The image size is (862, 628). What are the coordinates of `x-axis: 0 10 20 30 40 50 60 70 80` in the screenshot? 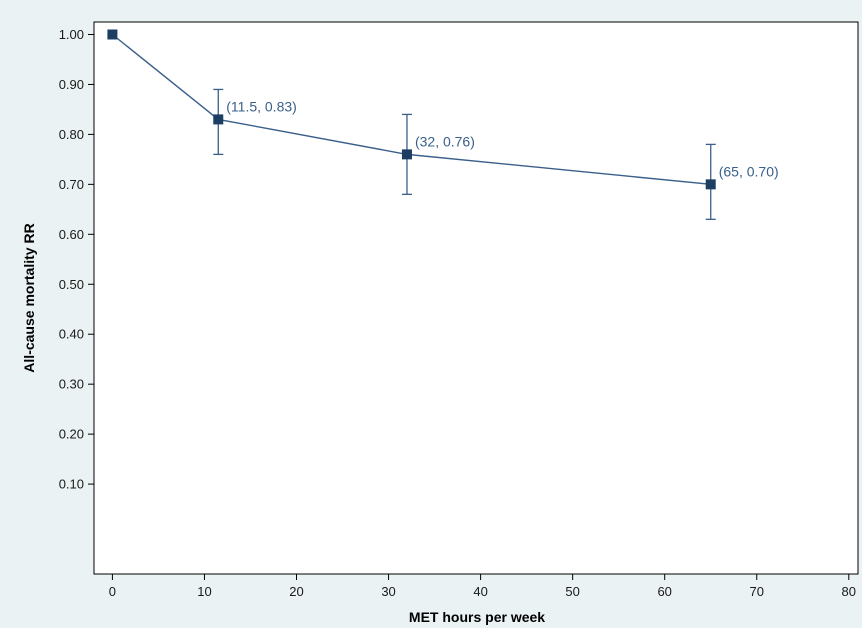 It's located at (482, 586).